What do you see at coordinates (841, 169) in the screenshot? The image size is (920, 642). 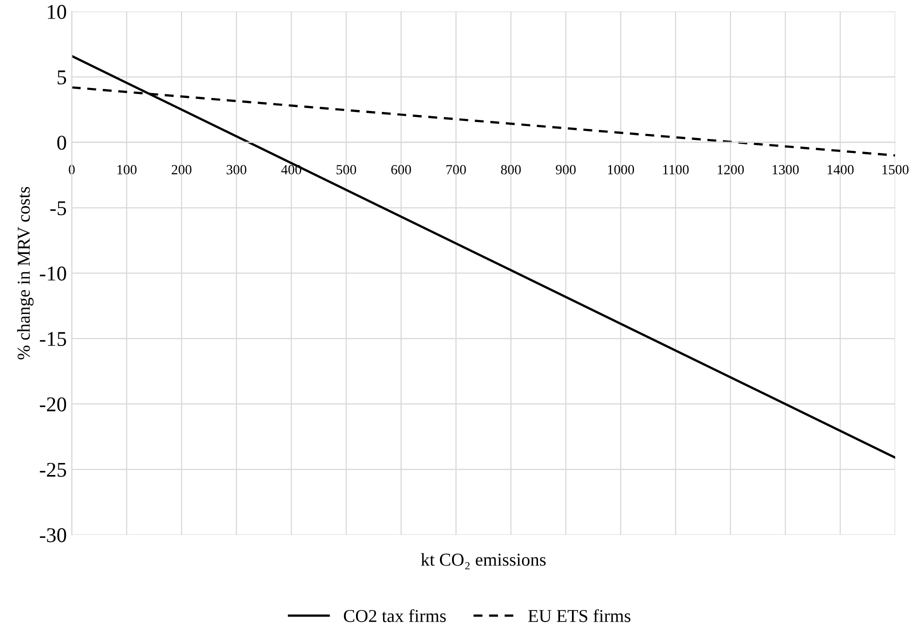 I see `x-tick-label: 1400` at bounding box center [841, 169].